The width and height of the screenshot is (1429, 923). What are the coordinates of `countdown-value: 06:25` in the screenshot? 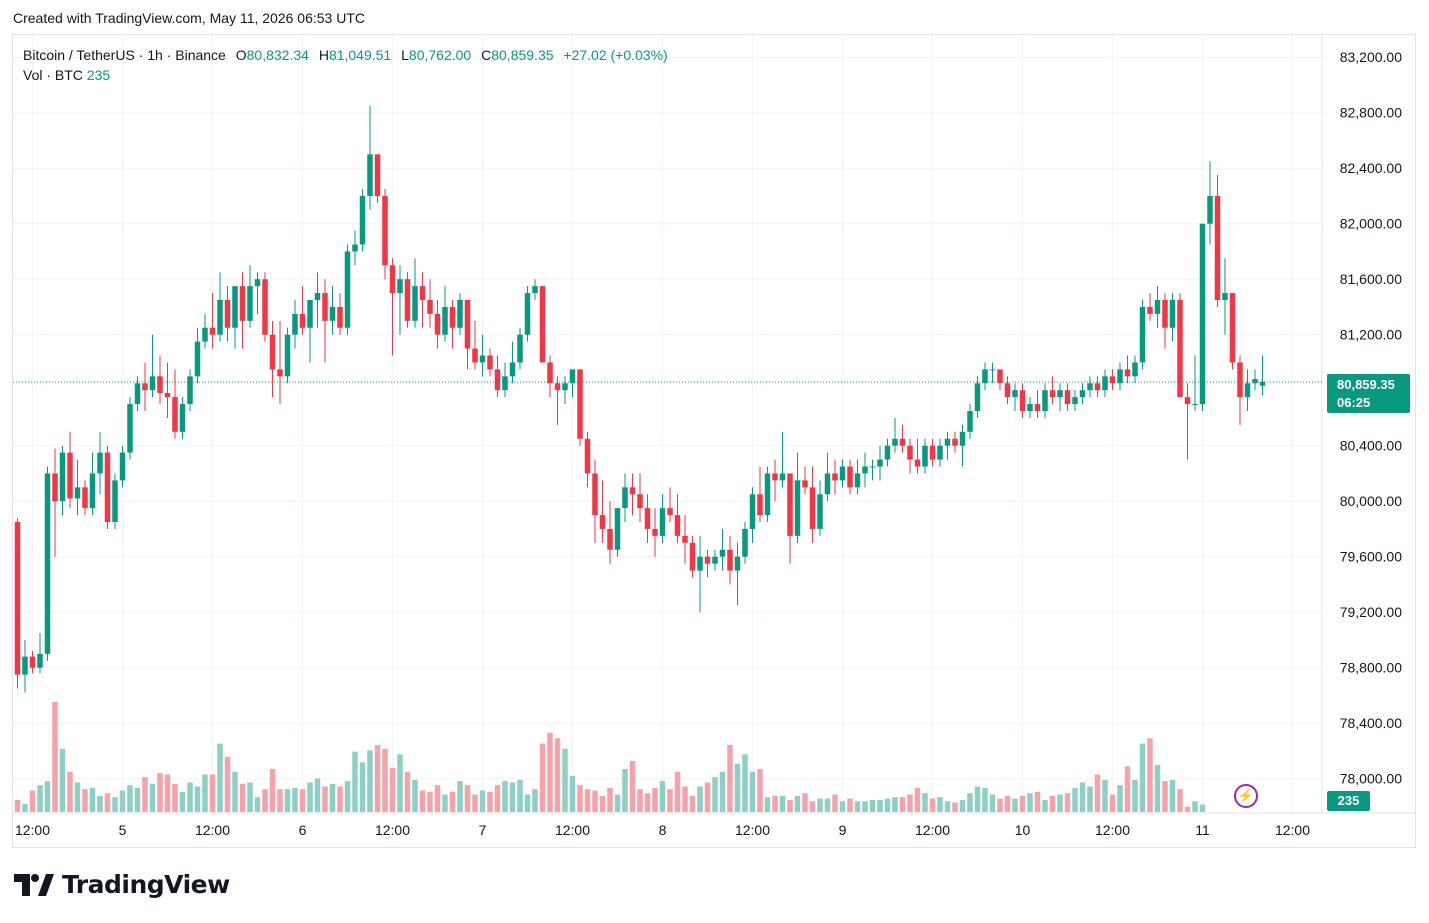 It's located at (1354, 402).